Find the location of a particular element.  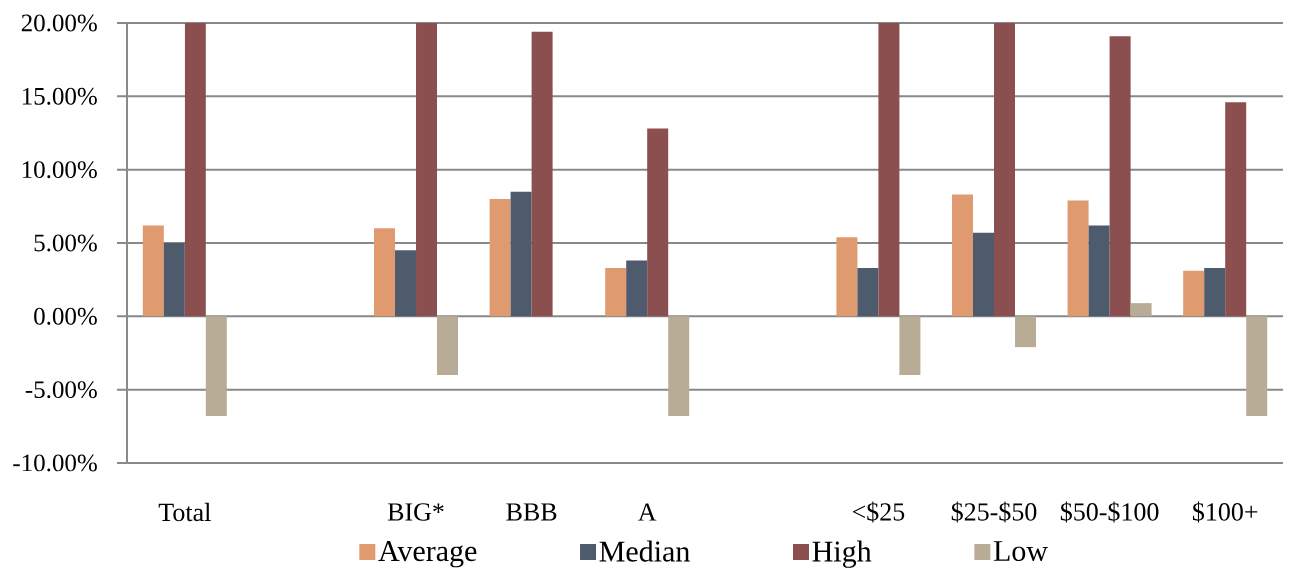

x-tick-label: <$25 is located at coordinates (878, 512).